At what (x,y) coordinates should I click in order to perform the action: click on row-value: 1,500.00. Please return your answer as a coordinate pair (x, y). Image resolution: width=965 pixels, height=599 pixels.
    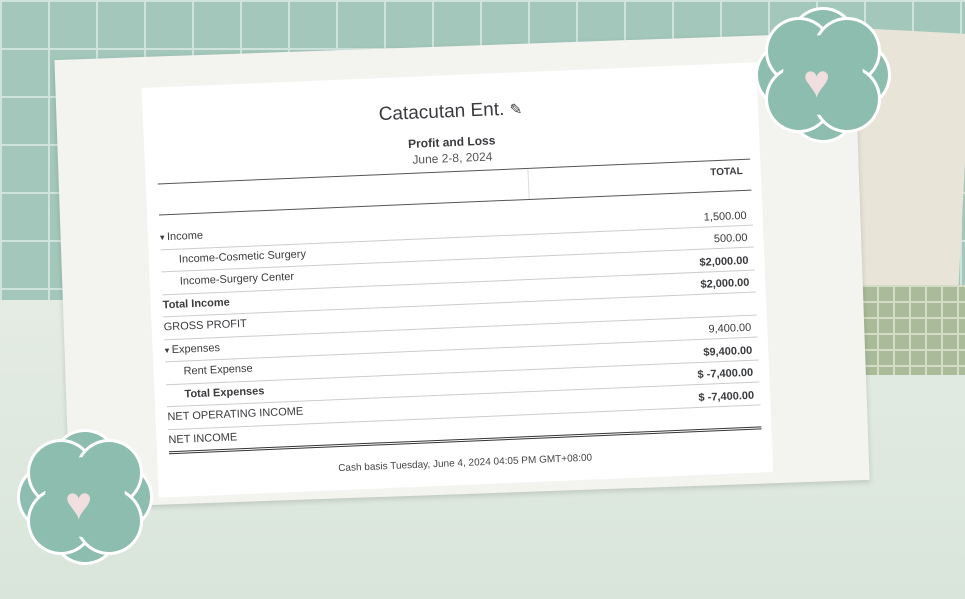
    Looking at the image, I should click on (725, 216).